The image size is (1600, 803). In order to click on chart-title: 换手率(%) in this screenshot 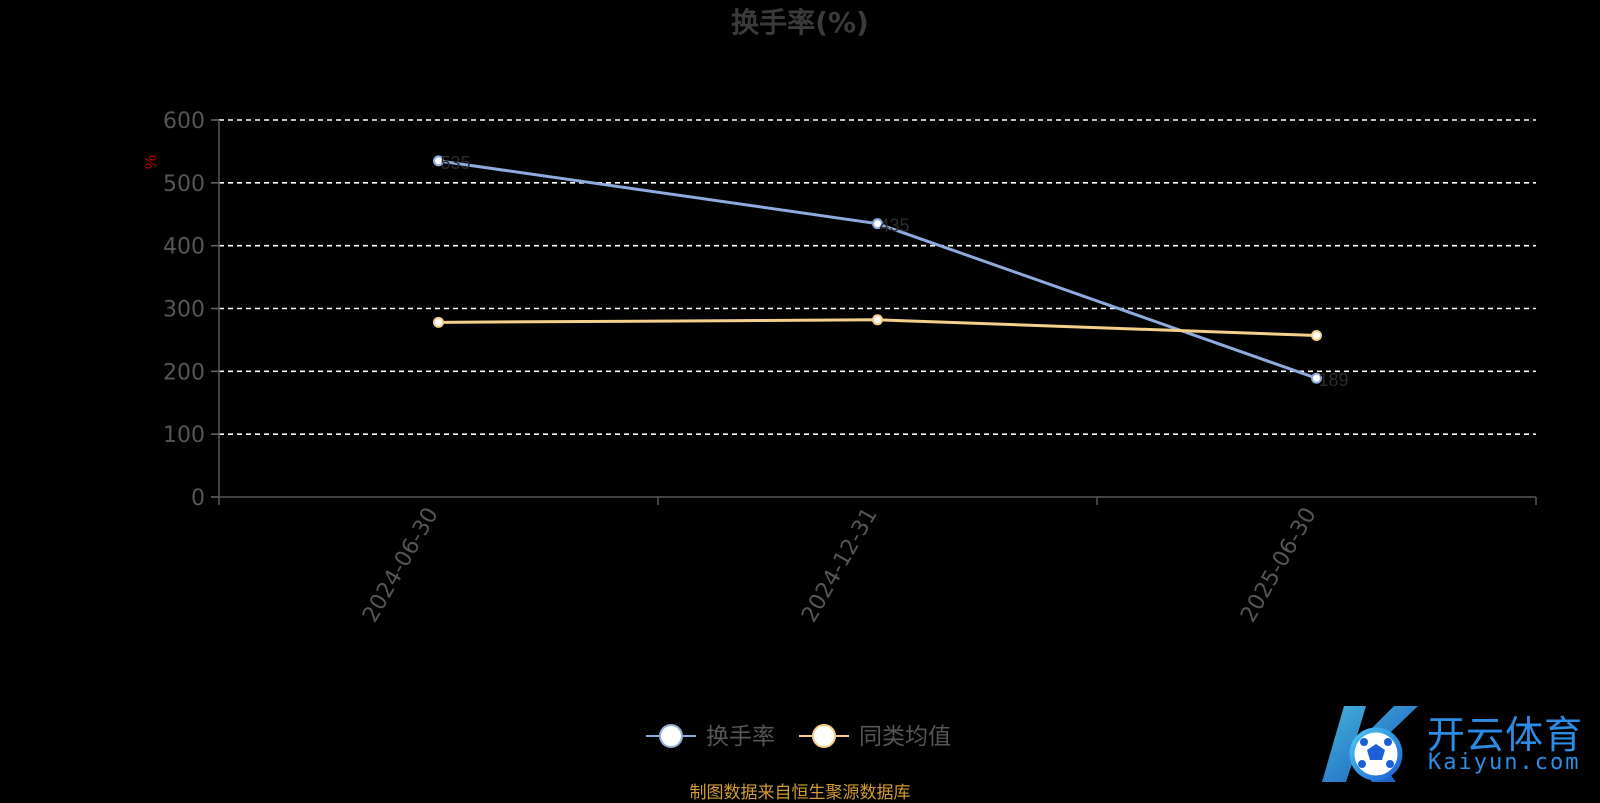, I will do `click(800, 22)`.